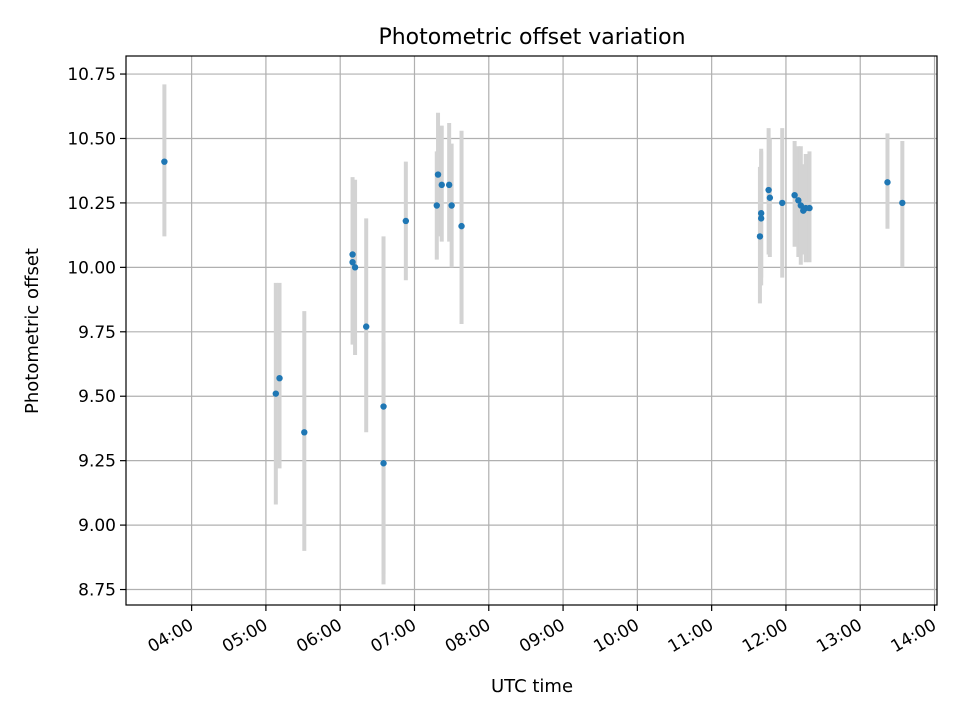 The width and height of the screenshot is (960, 724). What do you see at coordinates (91, 268) in the screenshot?
I see `y-tick-label: 10.00` at bounding box center [91, 268].